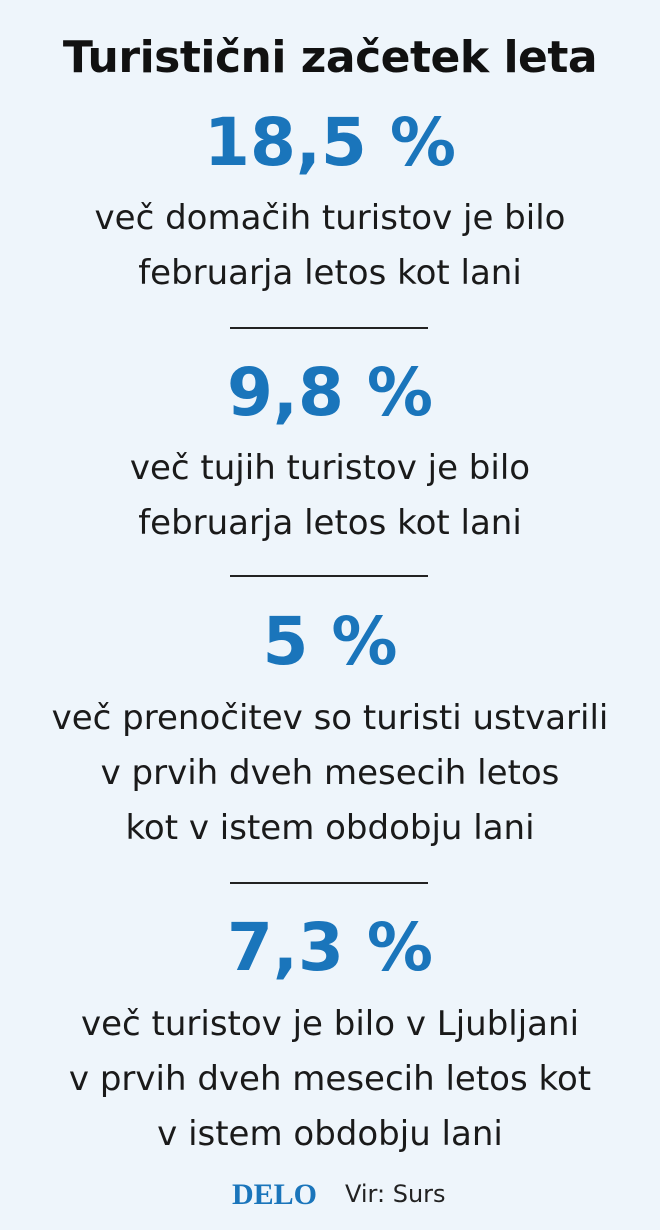 The width and height of the screenshot is (660, 1230). What do you see at coordinates (330, 1134) in the screenshot?
I see `description-line: v istem obdobju lani` at bounding box center [330, 1134].